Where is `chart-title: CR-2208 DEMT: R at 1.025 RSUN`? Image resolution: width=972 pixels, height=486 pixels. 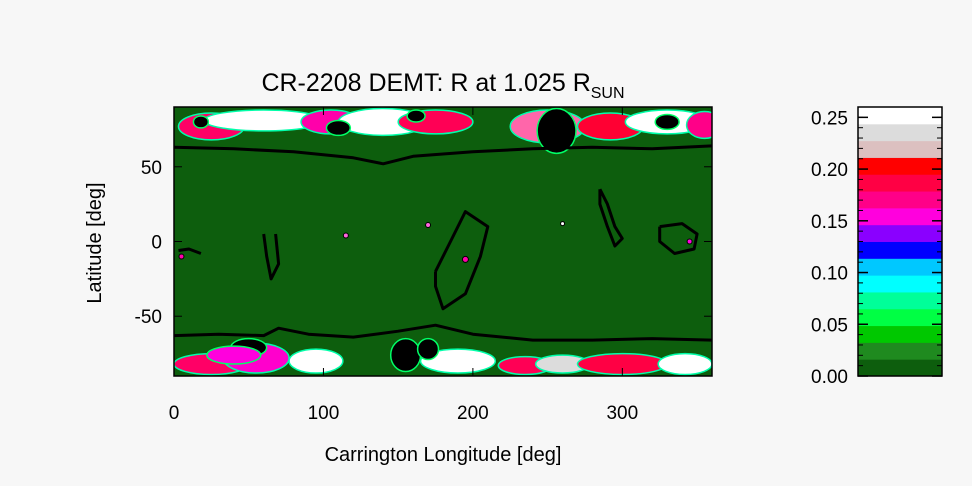
chart-title: CR-2208 DEMT: R at 1.025 RSUN is located at coordinates (442, 85).